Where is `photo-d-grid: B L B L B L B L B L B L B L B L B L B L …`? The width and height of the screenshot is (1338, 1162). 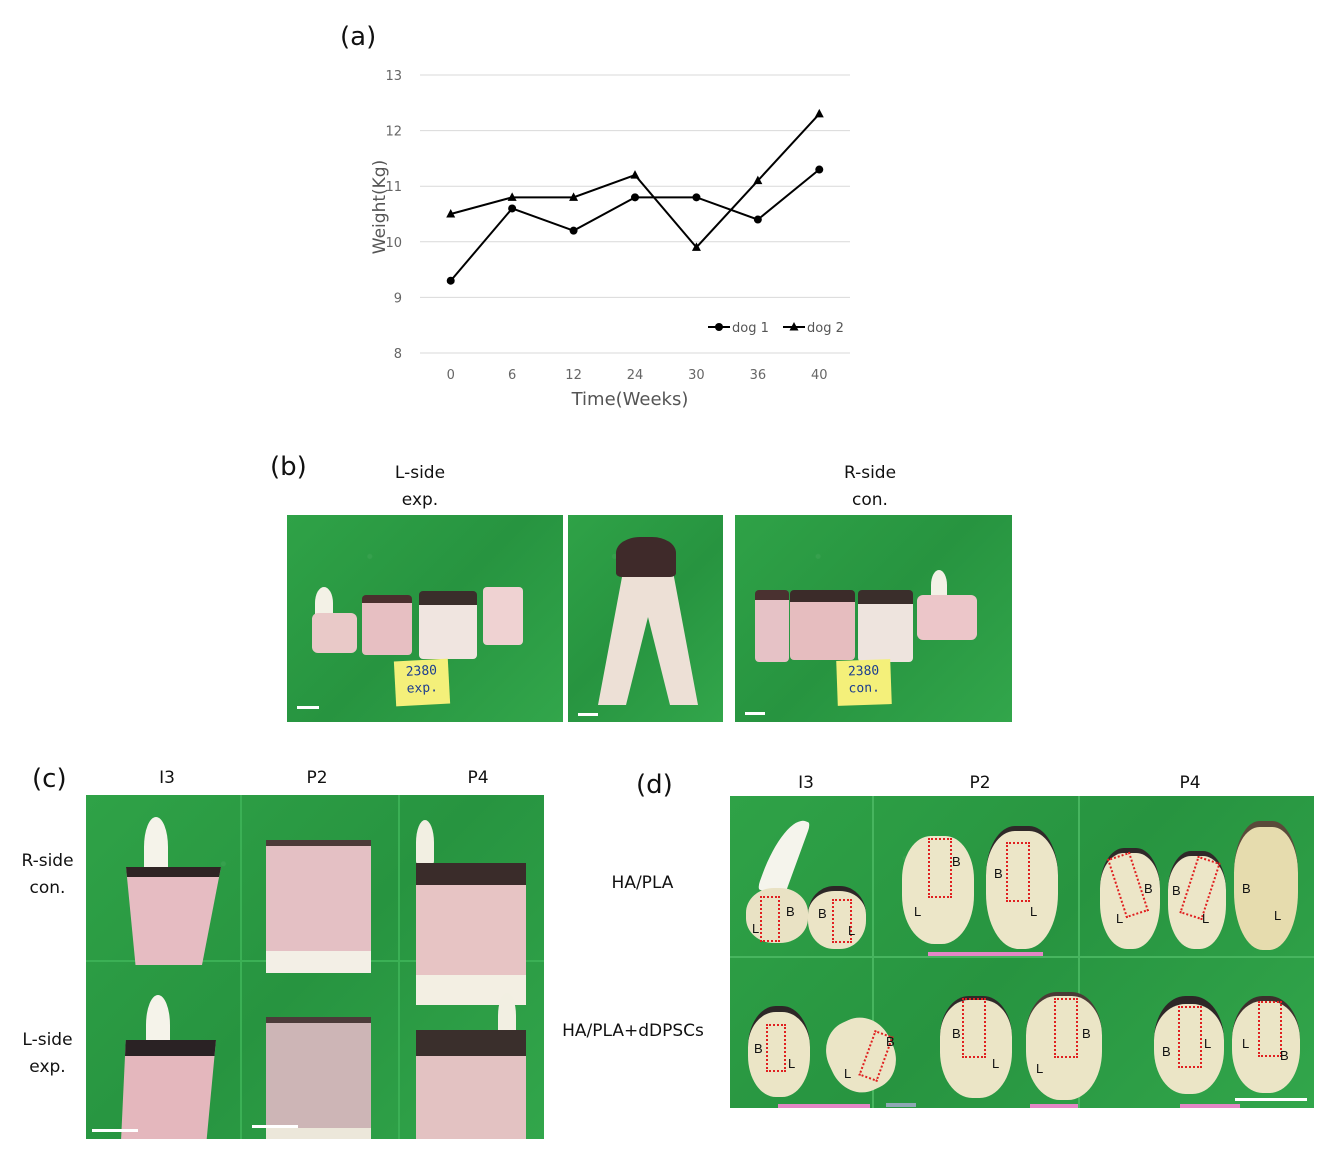 photo-d-grid: B L B L B L B L B L B L B L B L B L B L … is located at coordinates (1022, 952).